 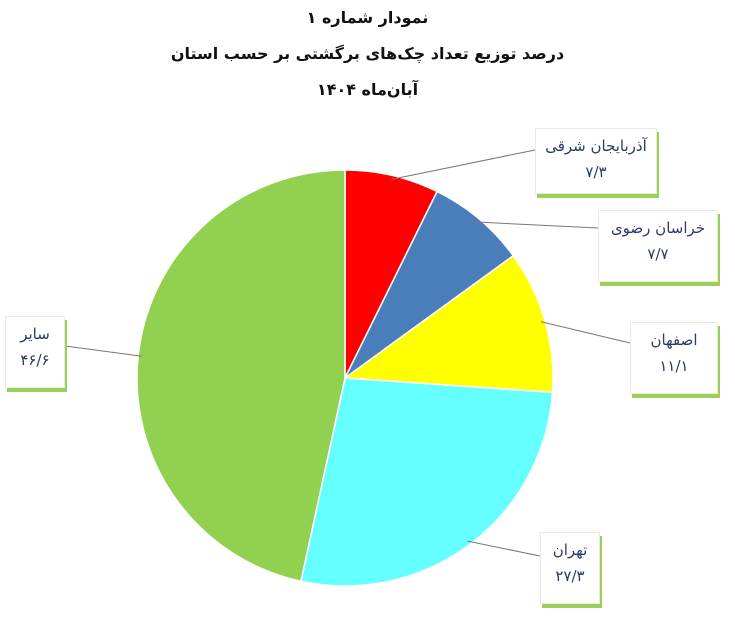 What do you see at coordinates (658, 228) in the screenshot?
I see `data-label-name: خراسان رضوی` at bounding box center [658, 228].